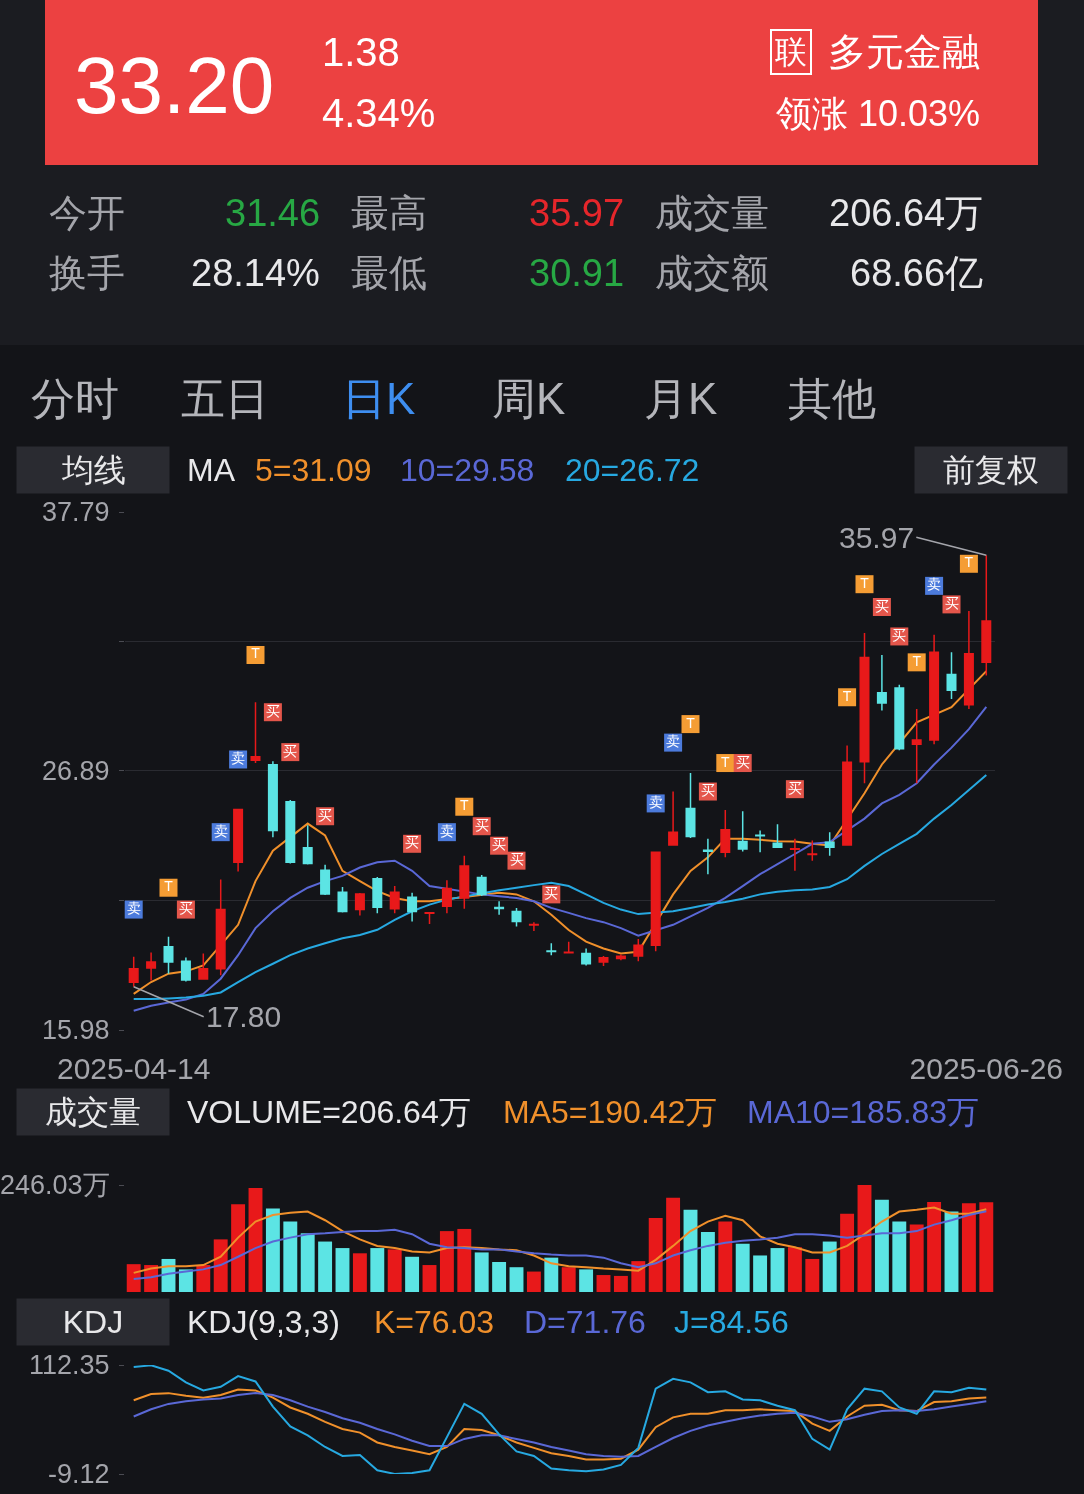 The image size is (1084, 1494). What do you see at coordinates (389, 273) in the screenshot?
I see `text: 最低` at bounding box center [389, 273].